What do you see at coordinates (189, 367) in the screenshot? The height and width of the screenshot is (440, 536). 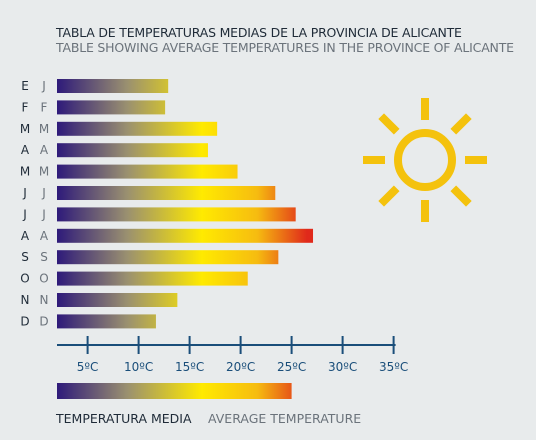 I see `x-axis-tick-label: 15ºC` at bounding box center [189, 367].